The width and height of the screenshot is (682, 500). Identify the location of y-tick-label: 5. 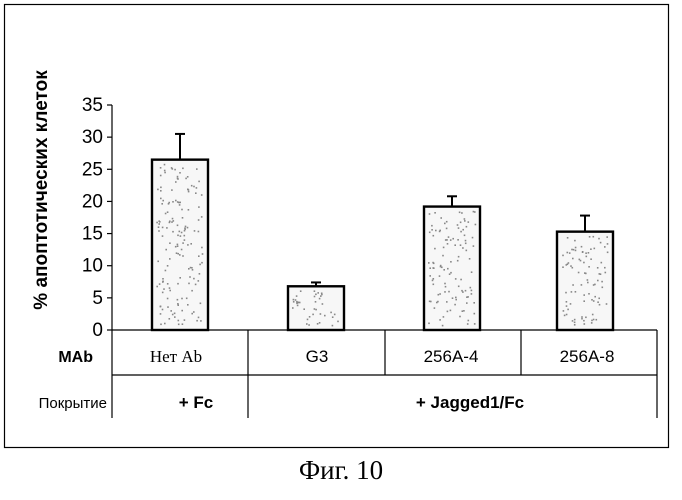
(97, 298).